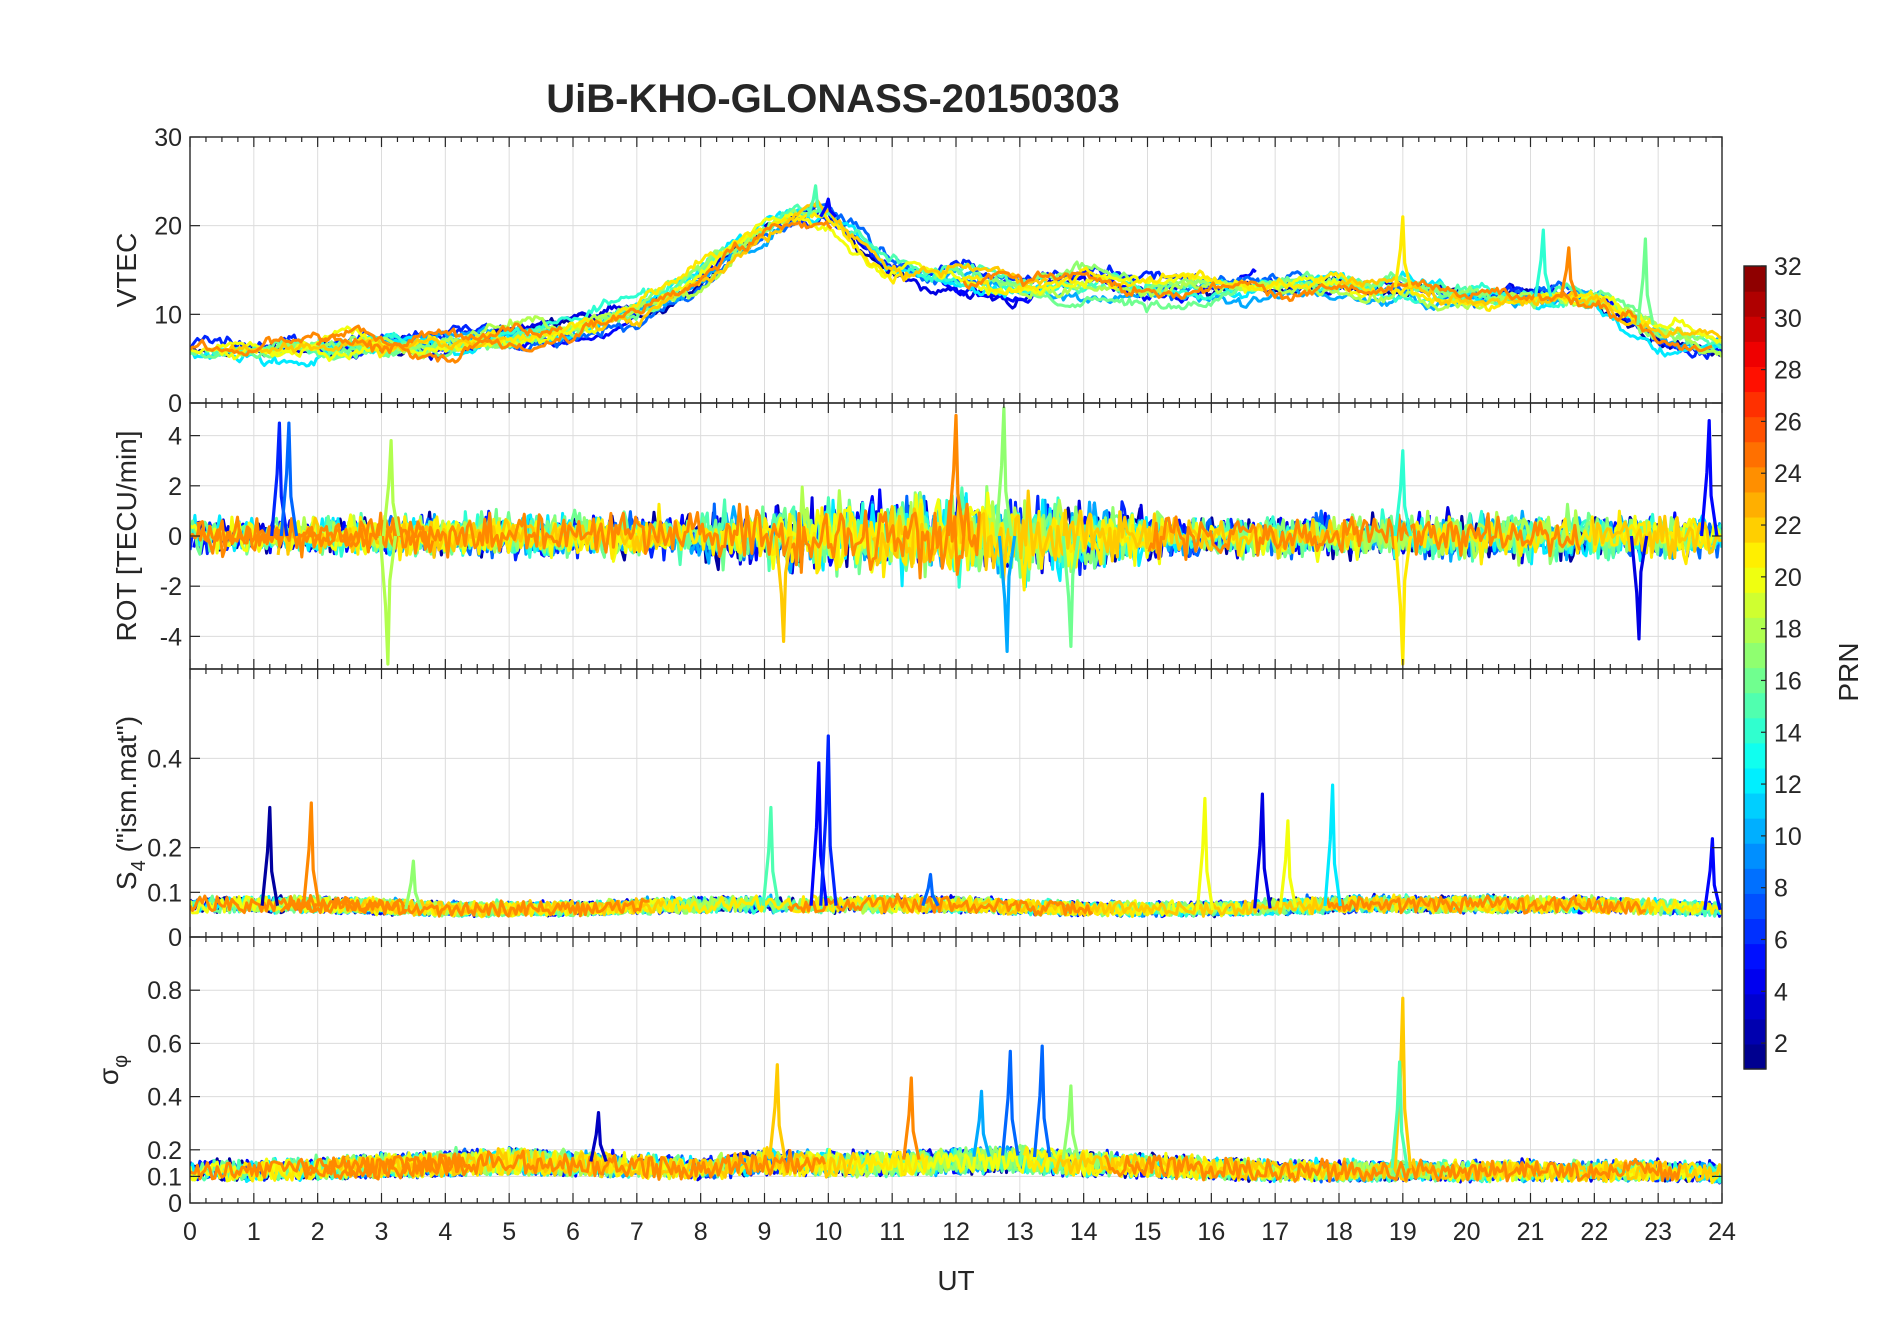  What do you see at coordinates (112, 1070) in the screenshot?
I see `y-axis-label: σφ` at bounding box center [112, 1070].